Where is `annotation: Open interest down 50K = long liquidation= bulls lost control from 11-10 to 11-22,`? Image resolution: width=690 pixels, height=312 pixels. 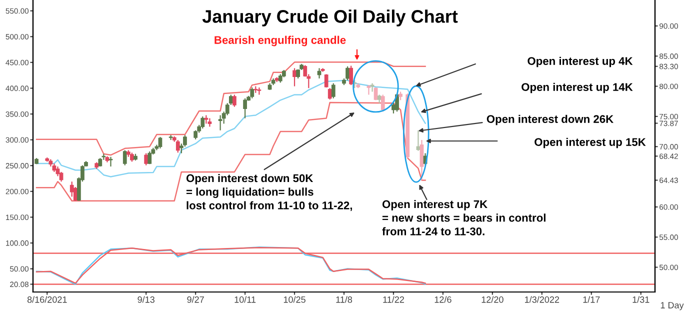 annotation: Open interest down 50K = long liquidation= bulls lost control from 11-10 to 11-22, is located at coordinates (269, 192).